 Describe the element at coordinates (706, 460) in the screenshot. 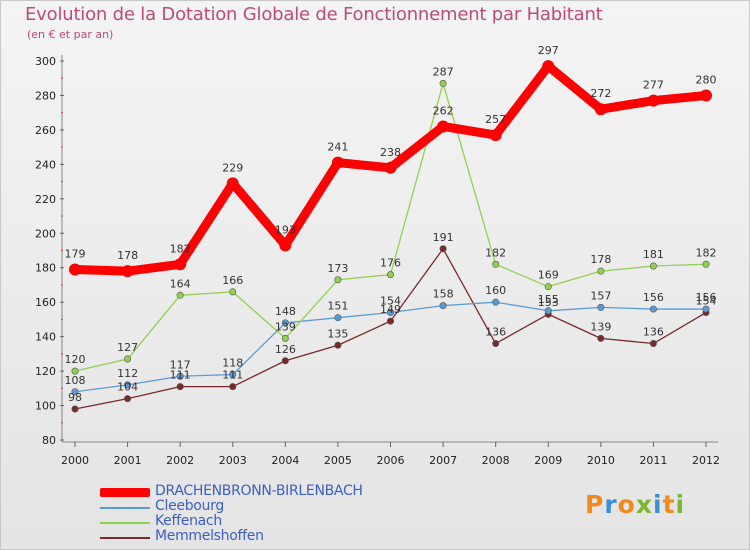

I see `x-tick-label: 2012` at that location.